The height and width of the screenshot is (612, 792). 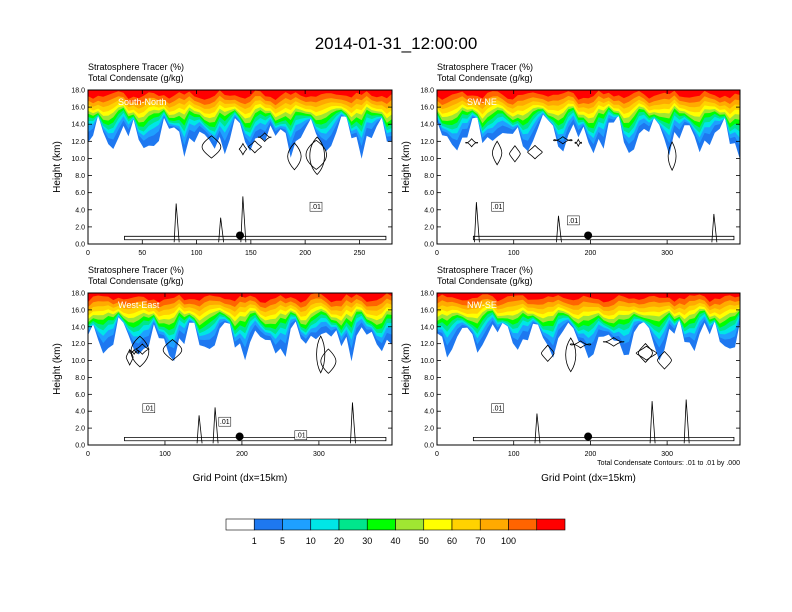 I want to click on y-tick-label: 18.0, so click(x=427, y=294).